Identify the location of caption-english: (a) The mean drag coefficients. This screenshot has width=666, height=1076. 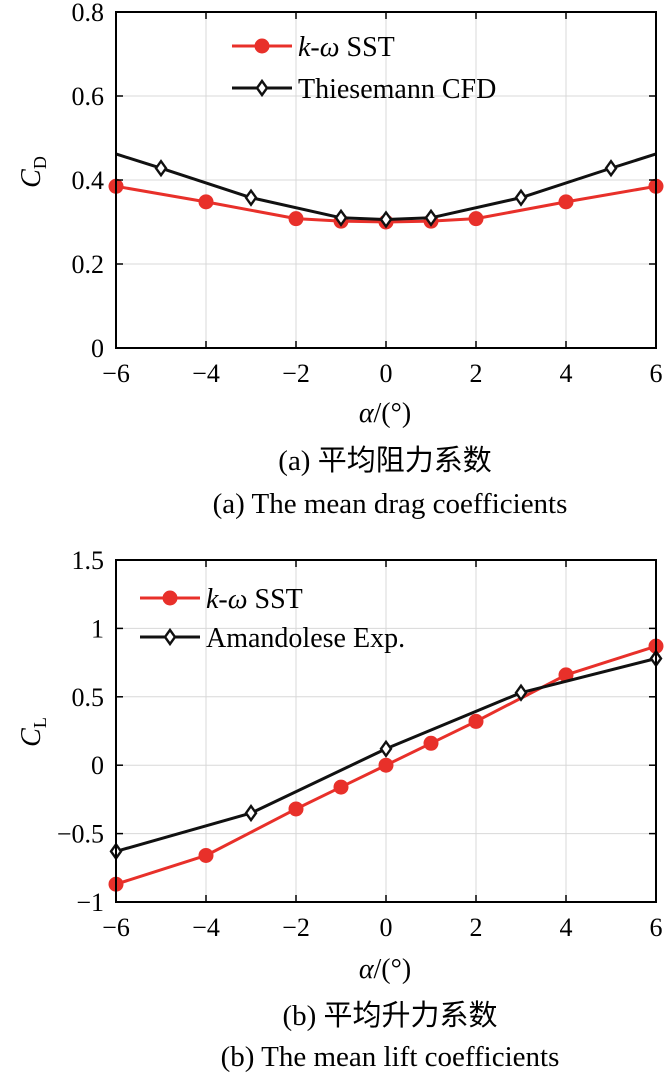
(390, 504).